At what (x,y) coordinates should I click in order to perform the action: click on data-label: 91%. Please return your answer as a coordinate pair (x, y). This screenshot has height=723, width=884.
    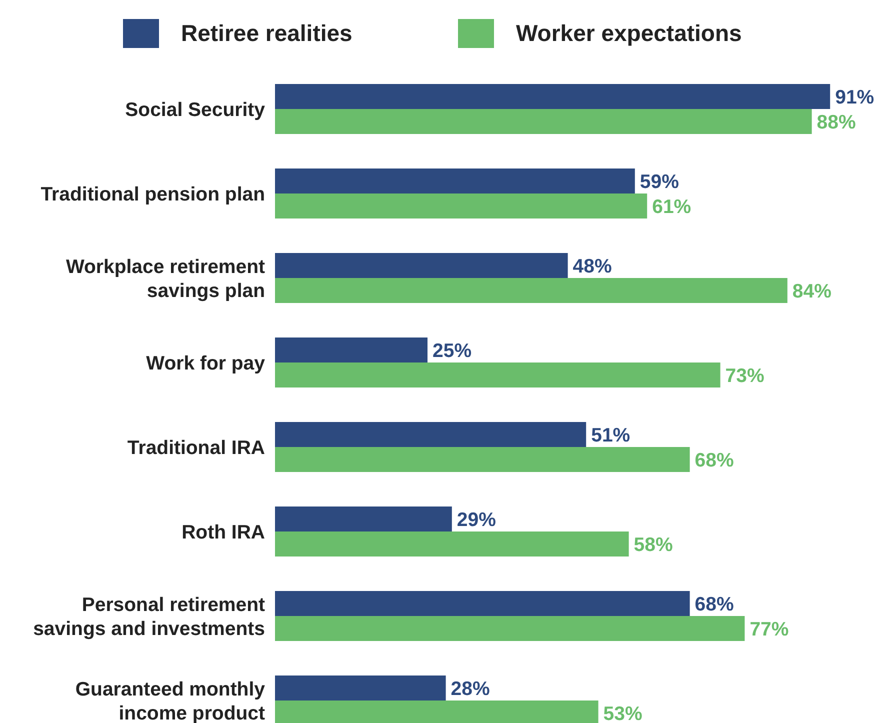
    Looking at the image, I should click on (854, 97).